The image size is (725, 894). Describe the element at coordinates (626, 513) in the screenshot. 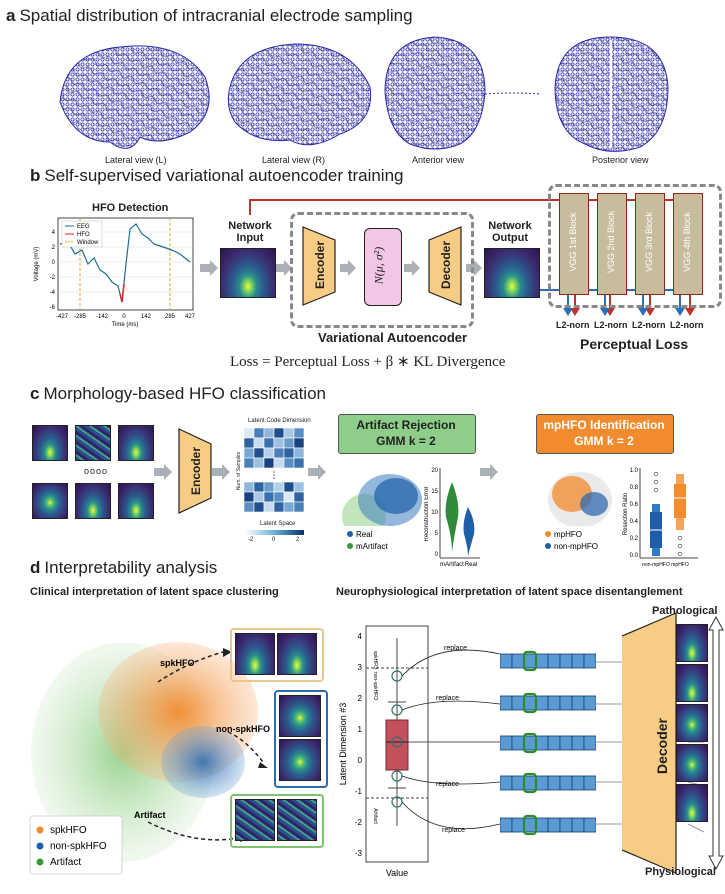

I see `y-axis-label: Resection Ratio` at that location.